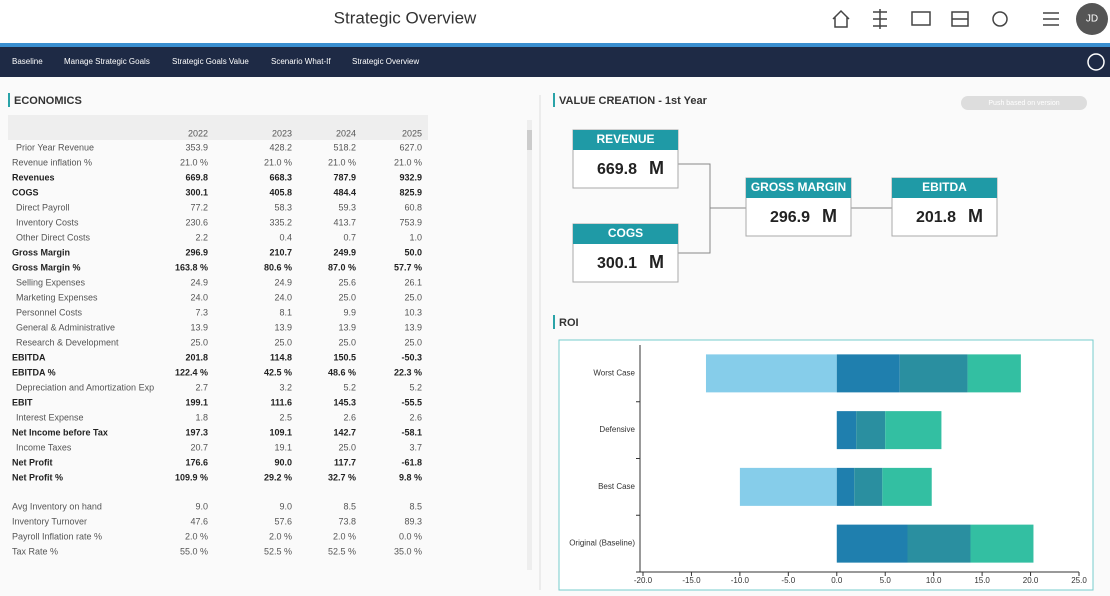 Image resolution: width=1110 pixels, height=596 pixels. What do you see at coordinates (282, 133) in the screenshot?
I see `column-header: 2023` at bounding box center [282, 133].